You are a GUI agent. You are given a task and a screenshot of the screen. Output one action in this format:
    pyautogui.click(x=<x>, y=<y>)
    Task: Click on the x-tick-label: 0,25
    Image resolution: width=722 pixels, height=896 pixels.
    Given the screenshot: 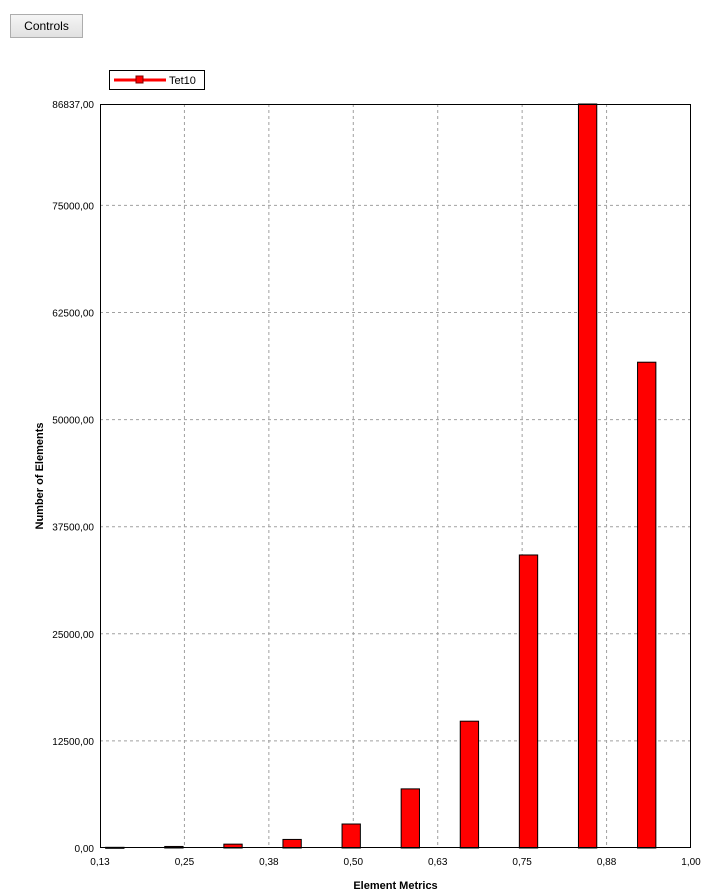 What is the action you would take?
    pyautogui.click(x=185, y=862)
    